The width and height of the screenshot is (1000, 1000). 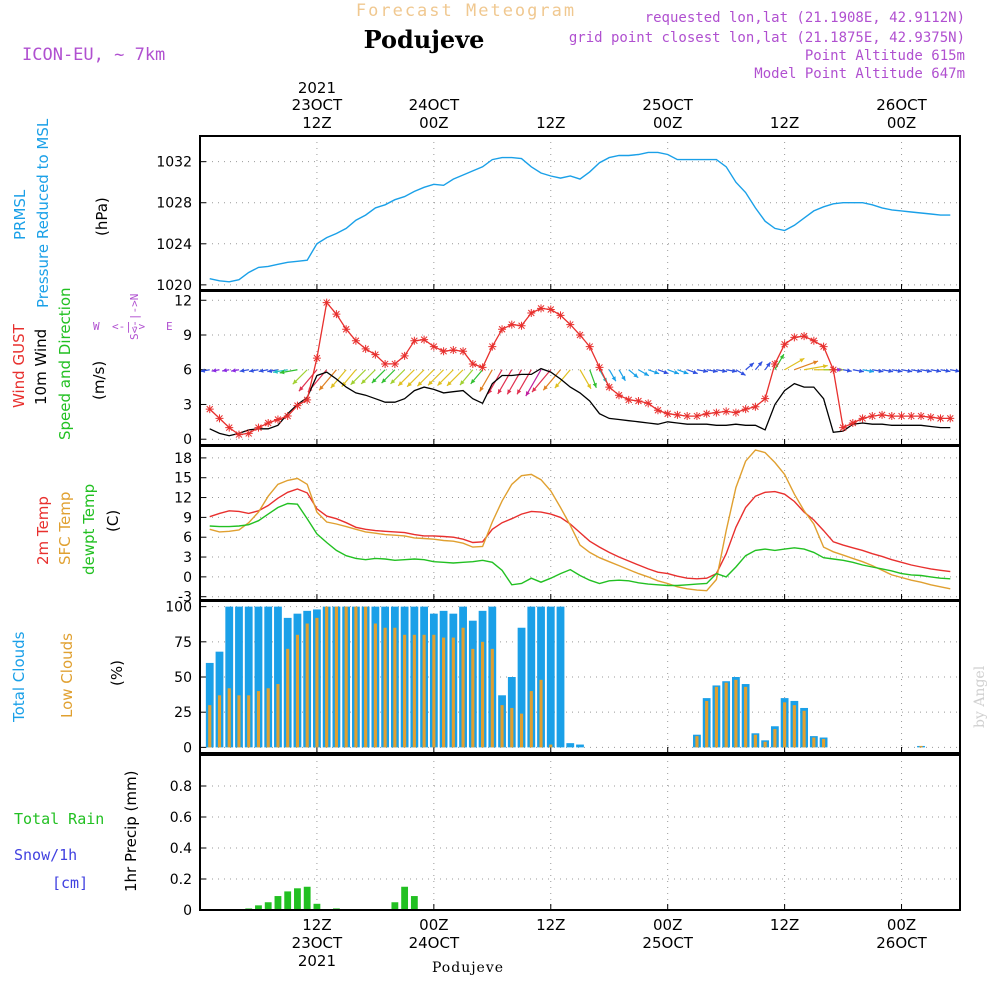 What do you see at coordinates (89, 529) in the screenshot?
I see `temp-dewpt-label: dewpt Temp` at bounding box center [89, 529].